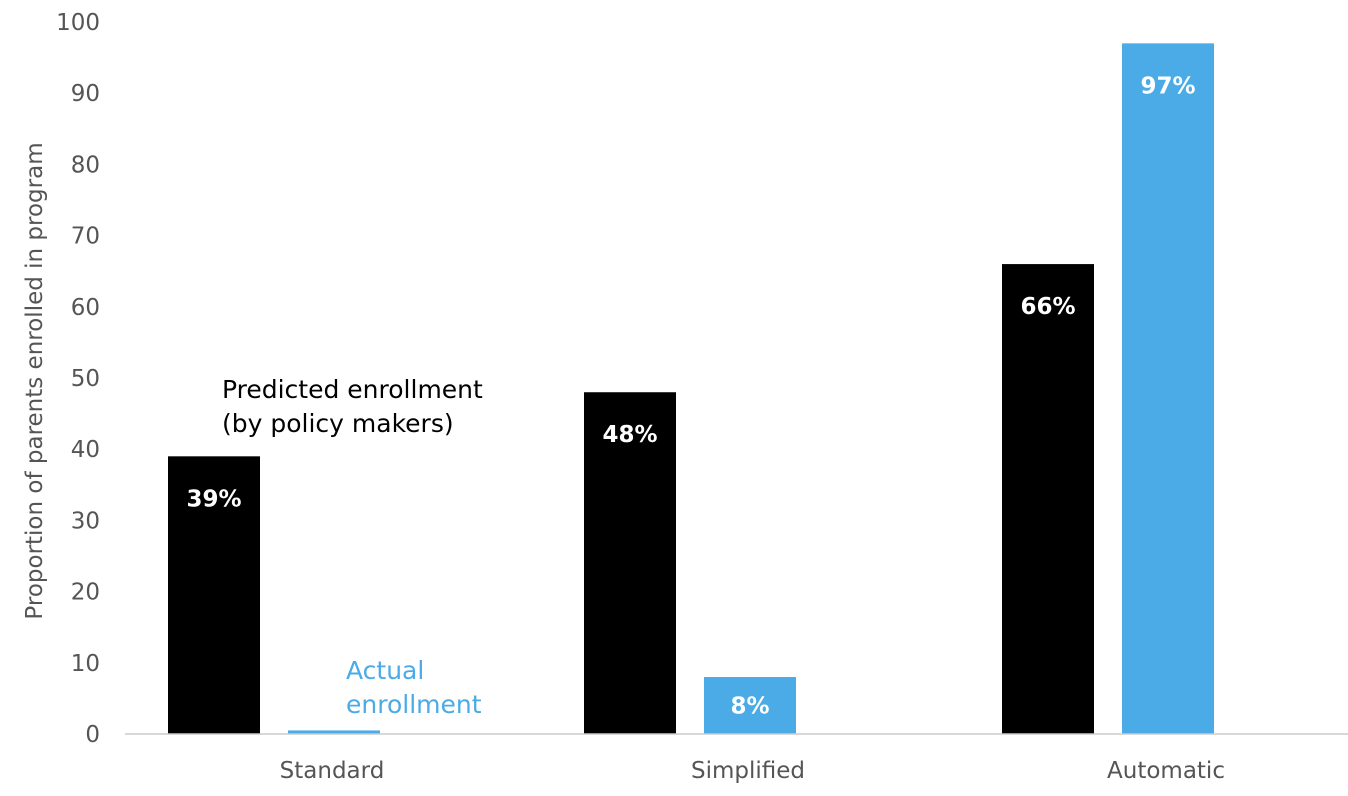 The height and width of the screenshot is (796, 1348). I want to click on bar-predicted-standard, so click(214, 595).